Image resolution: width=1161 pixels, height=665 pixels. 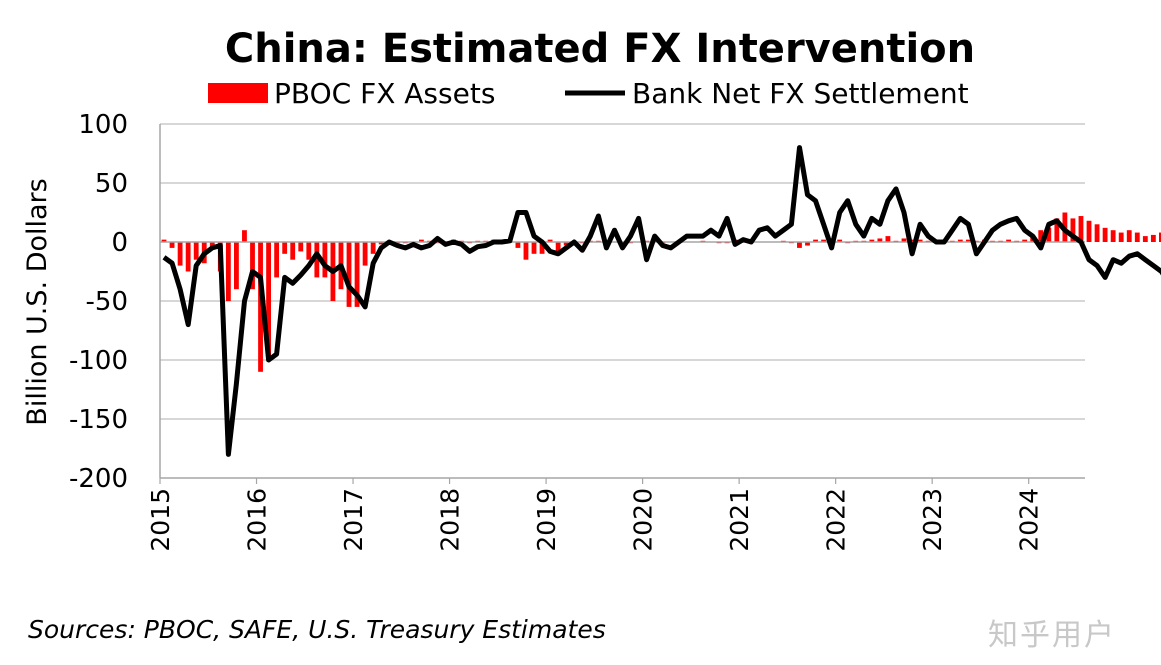 What do you see at coordinates (384, 93) in the screenshot?
I see `legend-label-pboc-fx-assets: PBOC FX Assets` at bounding box center [384, 93].